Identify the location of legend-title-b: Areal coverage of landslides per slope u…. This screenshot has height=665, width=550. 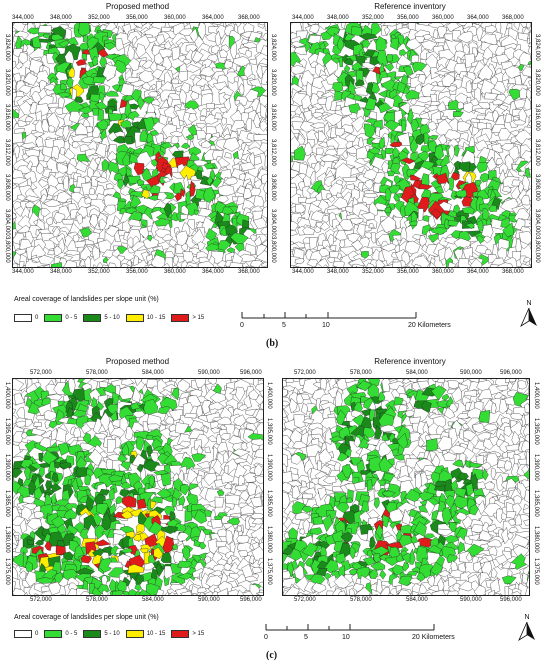
(86, 299).